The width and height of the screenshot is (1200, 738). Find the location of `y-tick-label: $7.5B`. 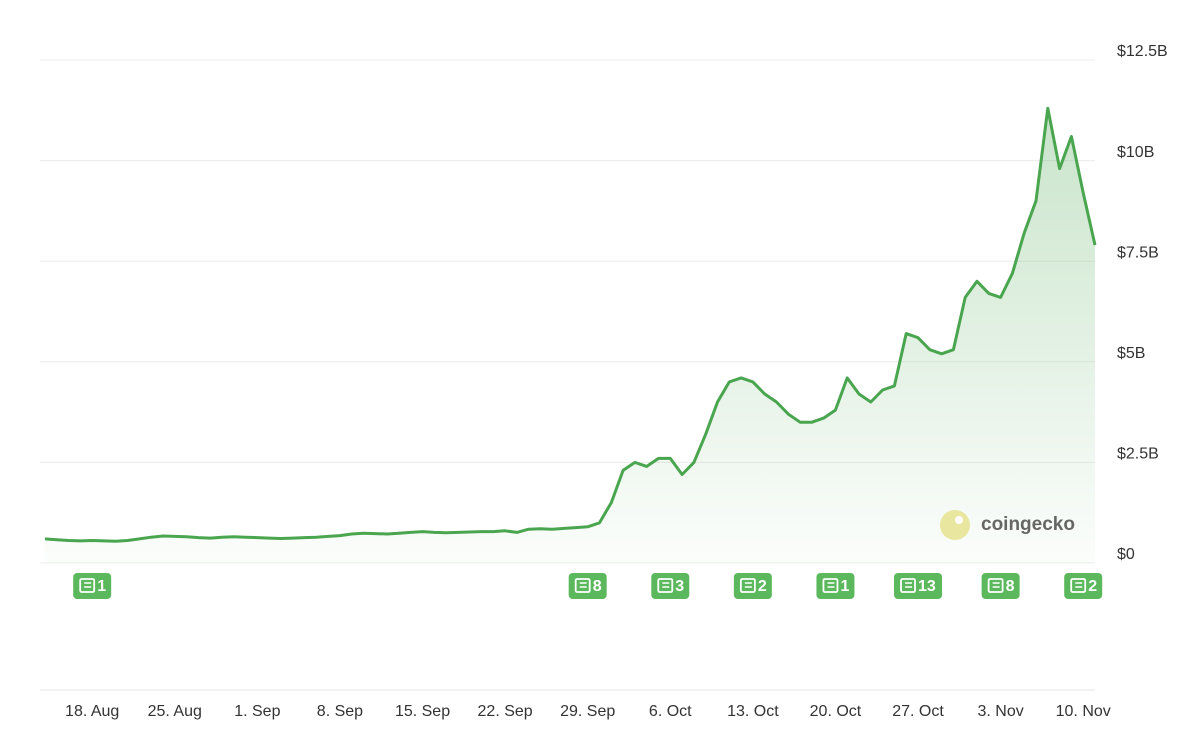

y-tick-label: $7.5B is located at coordinates (1138, 252).